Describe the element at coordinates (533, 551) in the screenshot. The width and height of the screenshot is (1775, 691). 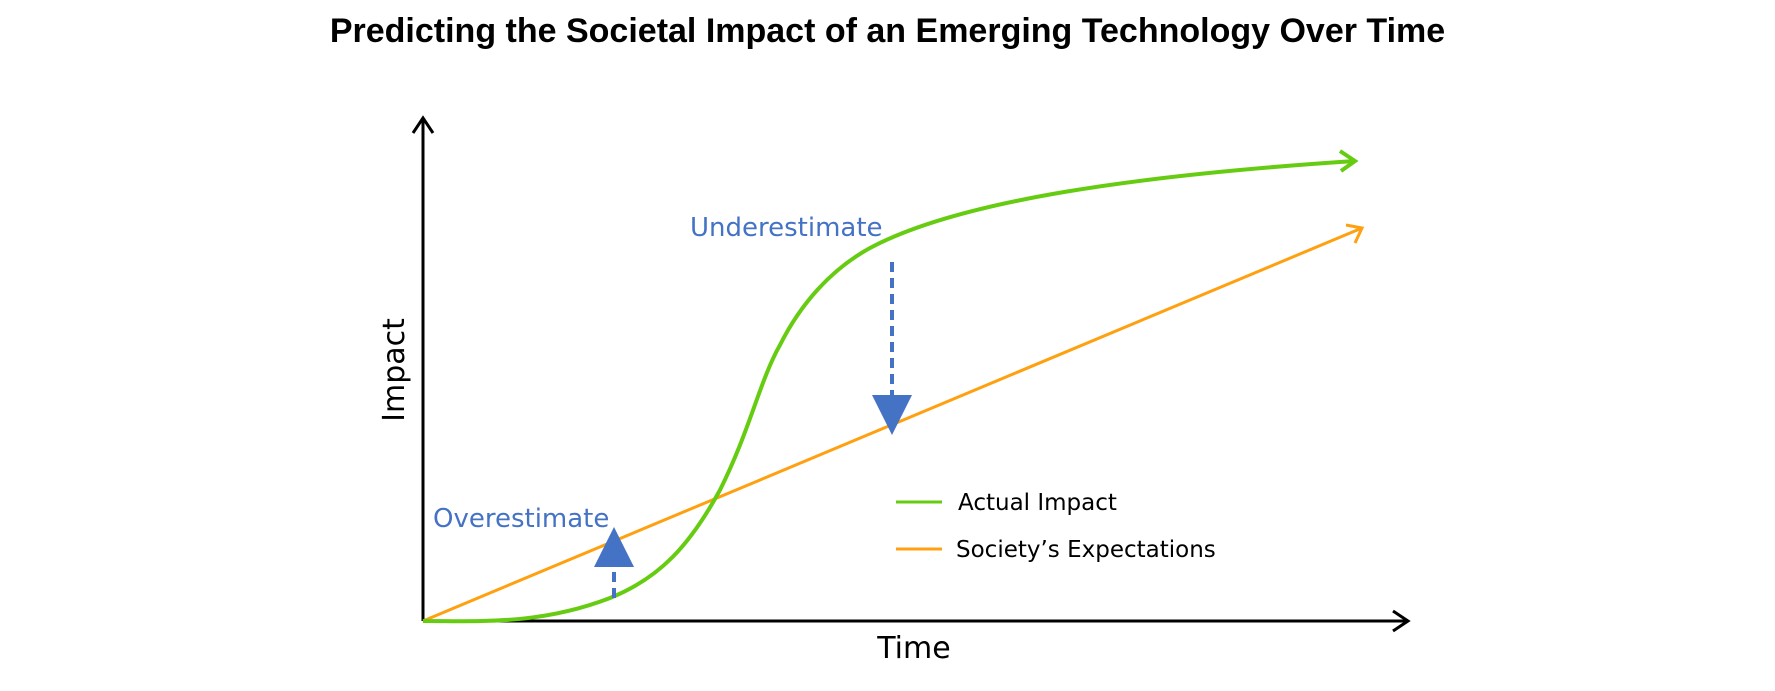
I see `overestimate-annotation: Overestimate` at that location.